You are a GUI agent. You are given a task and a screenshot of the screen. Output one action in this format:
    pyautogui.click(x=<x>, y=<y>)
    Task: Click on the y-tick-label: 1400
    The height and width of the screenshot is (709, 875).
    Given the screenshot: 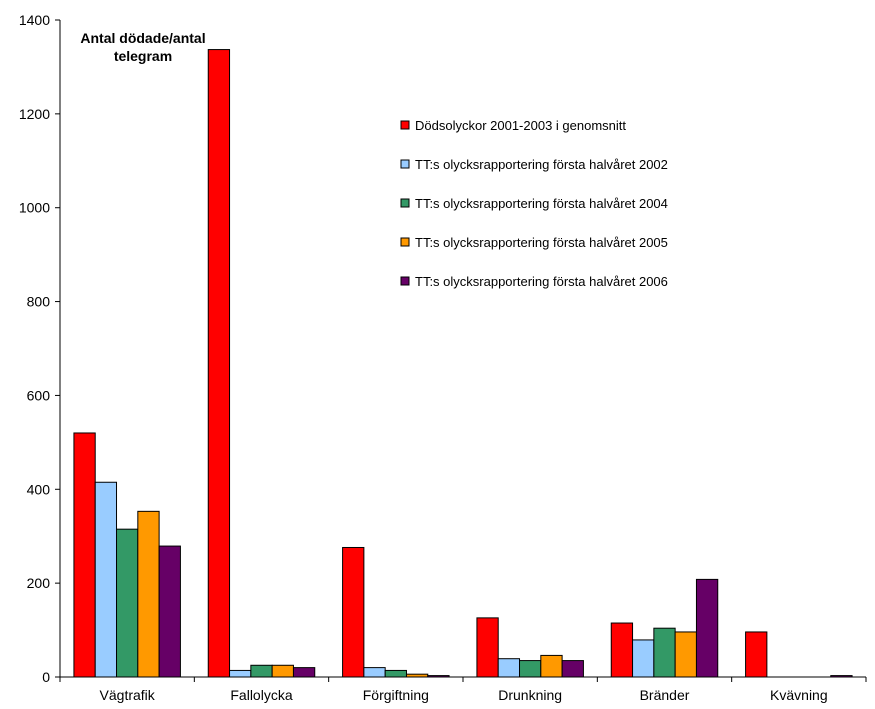 What is the action you would take?
    pyautogui.click(x=34, y=20)
    